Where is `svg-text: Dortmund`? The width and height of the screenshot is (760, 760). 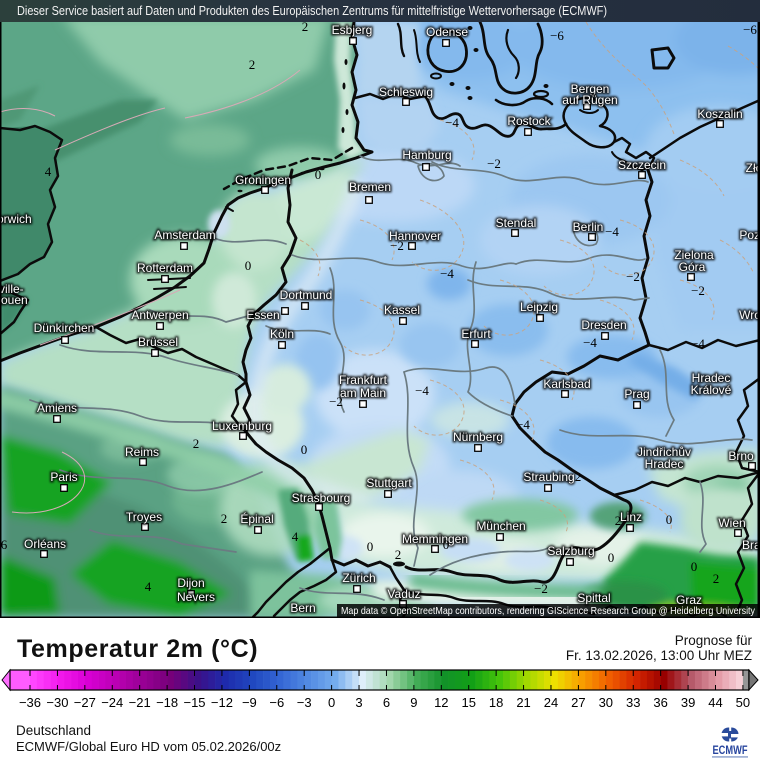 svg-text: Dortmund is located at coordinates (306, 295).